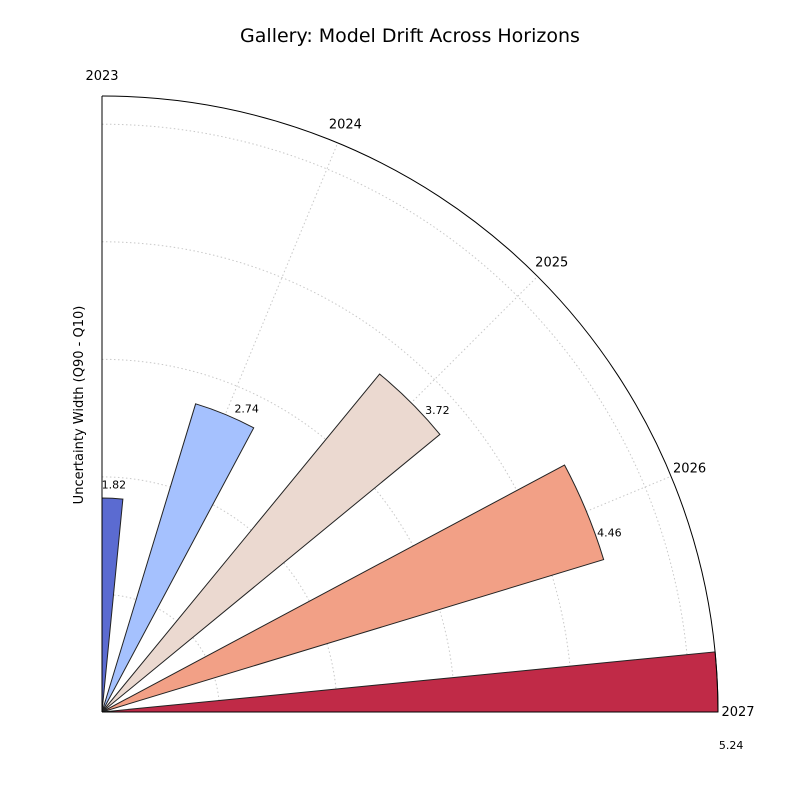 The height and width of the screenshot is (800, 800). What do you see at coordinates (731, 745) in the screenshot?
I see `value-label-2027: 5.24` at bounding box center [731, 745].